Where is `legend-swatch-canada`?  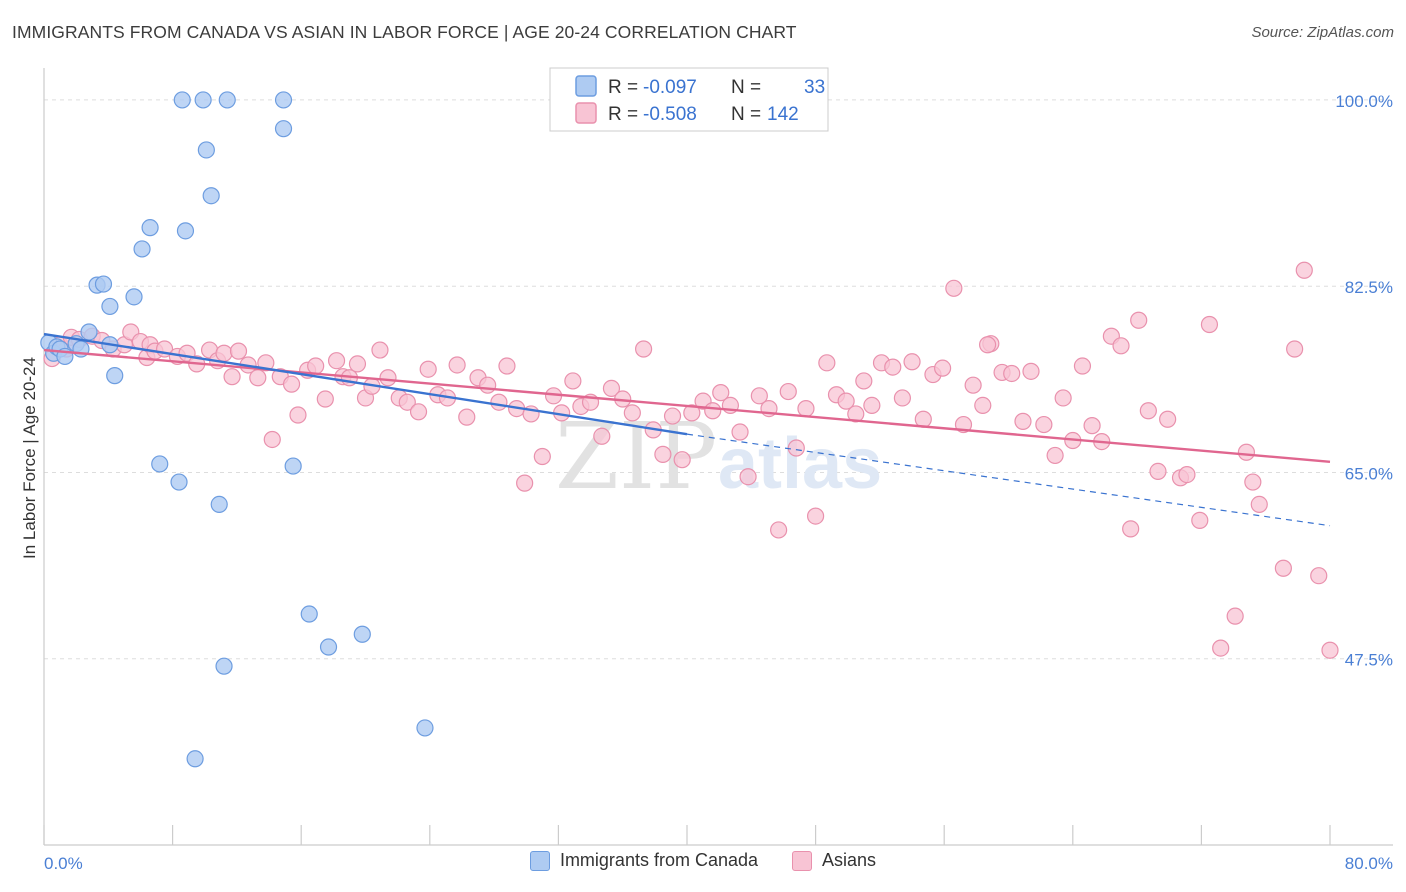
legend-swatch-canada is located at coordinates (539, 860).